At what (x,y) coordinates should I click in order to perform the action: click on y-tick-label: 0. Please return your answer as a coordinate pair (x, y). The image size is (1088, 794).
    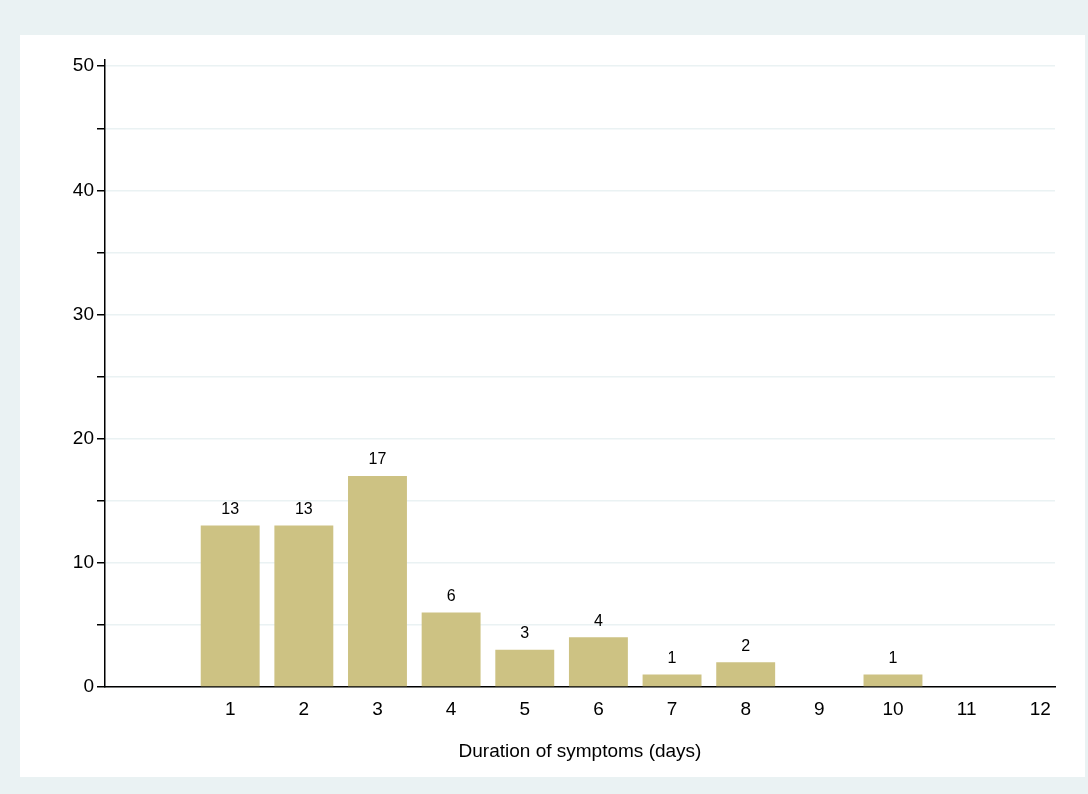
    Looking at the image, I should click on (88, 686).